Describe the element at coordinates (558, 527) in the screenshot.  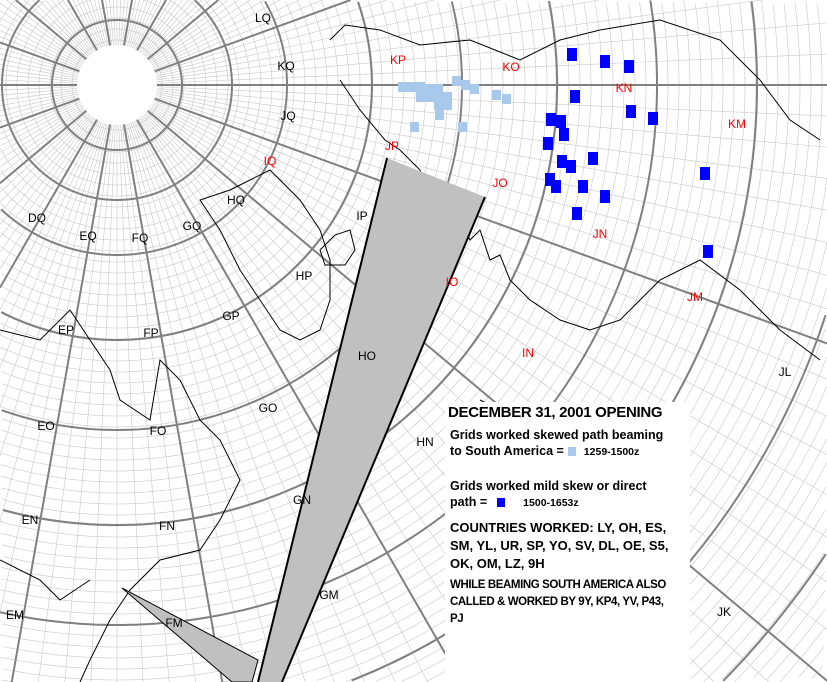
I see `countries-line: COUNTRIES WORKED: LY, OH, ES,` at that location.